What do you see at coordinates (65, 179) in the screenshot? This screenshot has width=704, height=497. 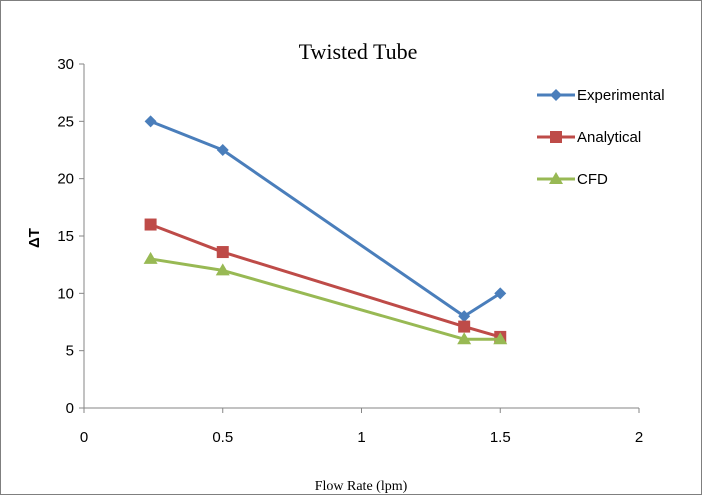 I see `y-tick-label: 20` at bounding box center [65, 179].